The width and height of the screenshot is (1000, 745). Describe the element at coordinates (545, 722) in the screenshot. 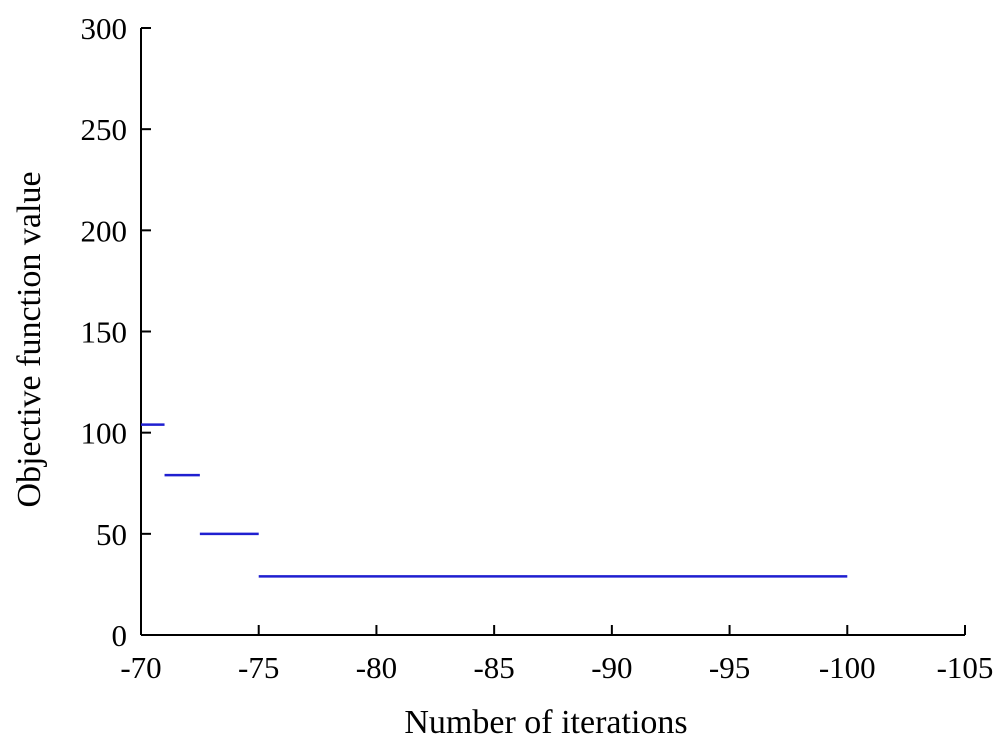

I see `x-axis-title: Number of iterations` at that location.